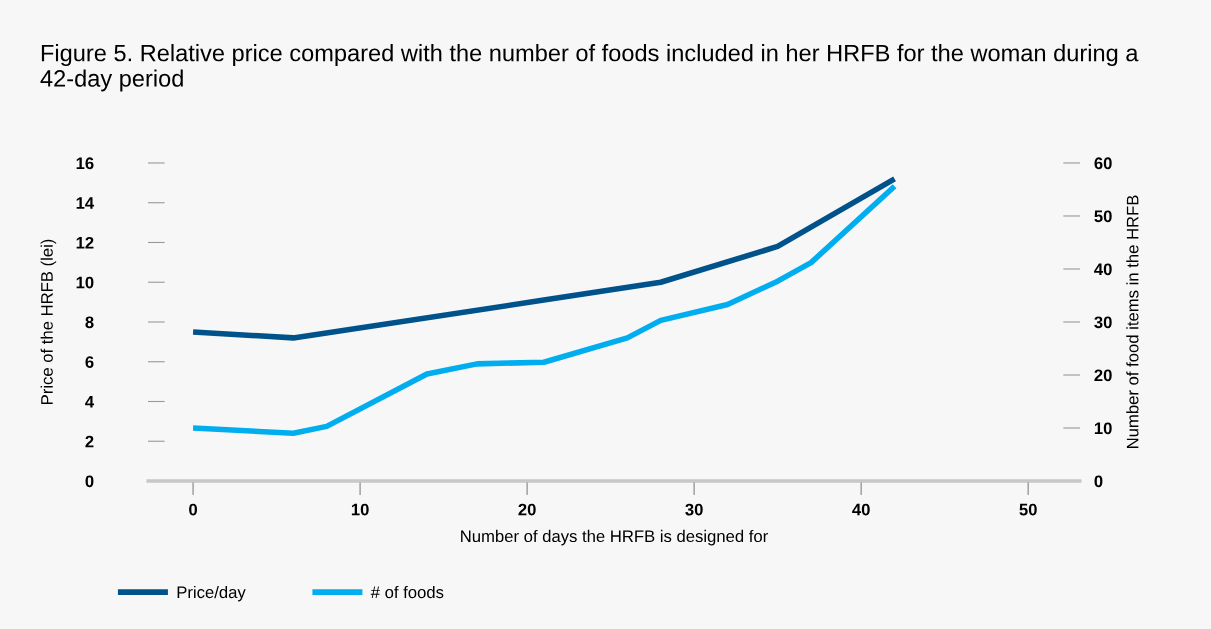 The height and width of the screenshot is (629, 1211). What do you see at coordinates (48, 321) in the screenshot?
I see `y-axis-title: Price of the HRFB (lei)` at bounding box center [48, 321].